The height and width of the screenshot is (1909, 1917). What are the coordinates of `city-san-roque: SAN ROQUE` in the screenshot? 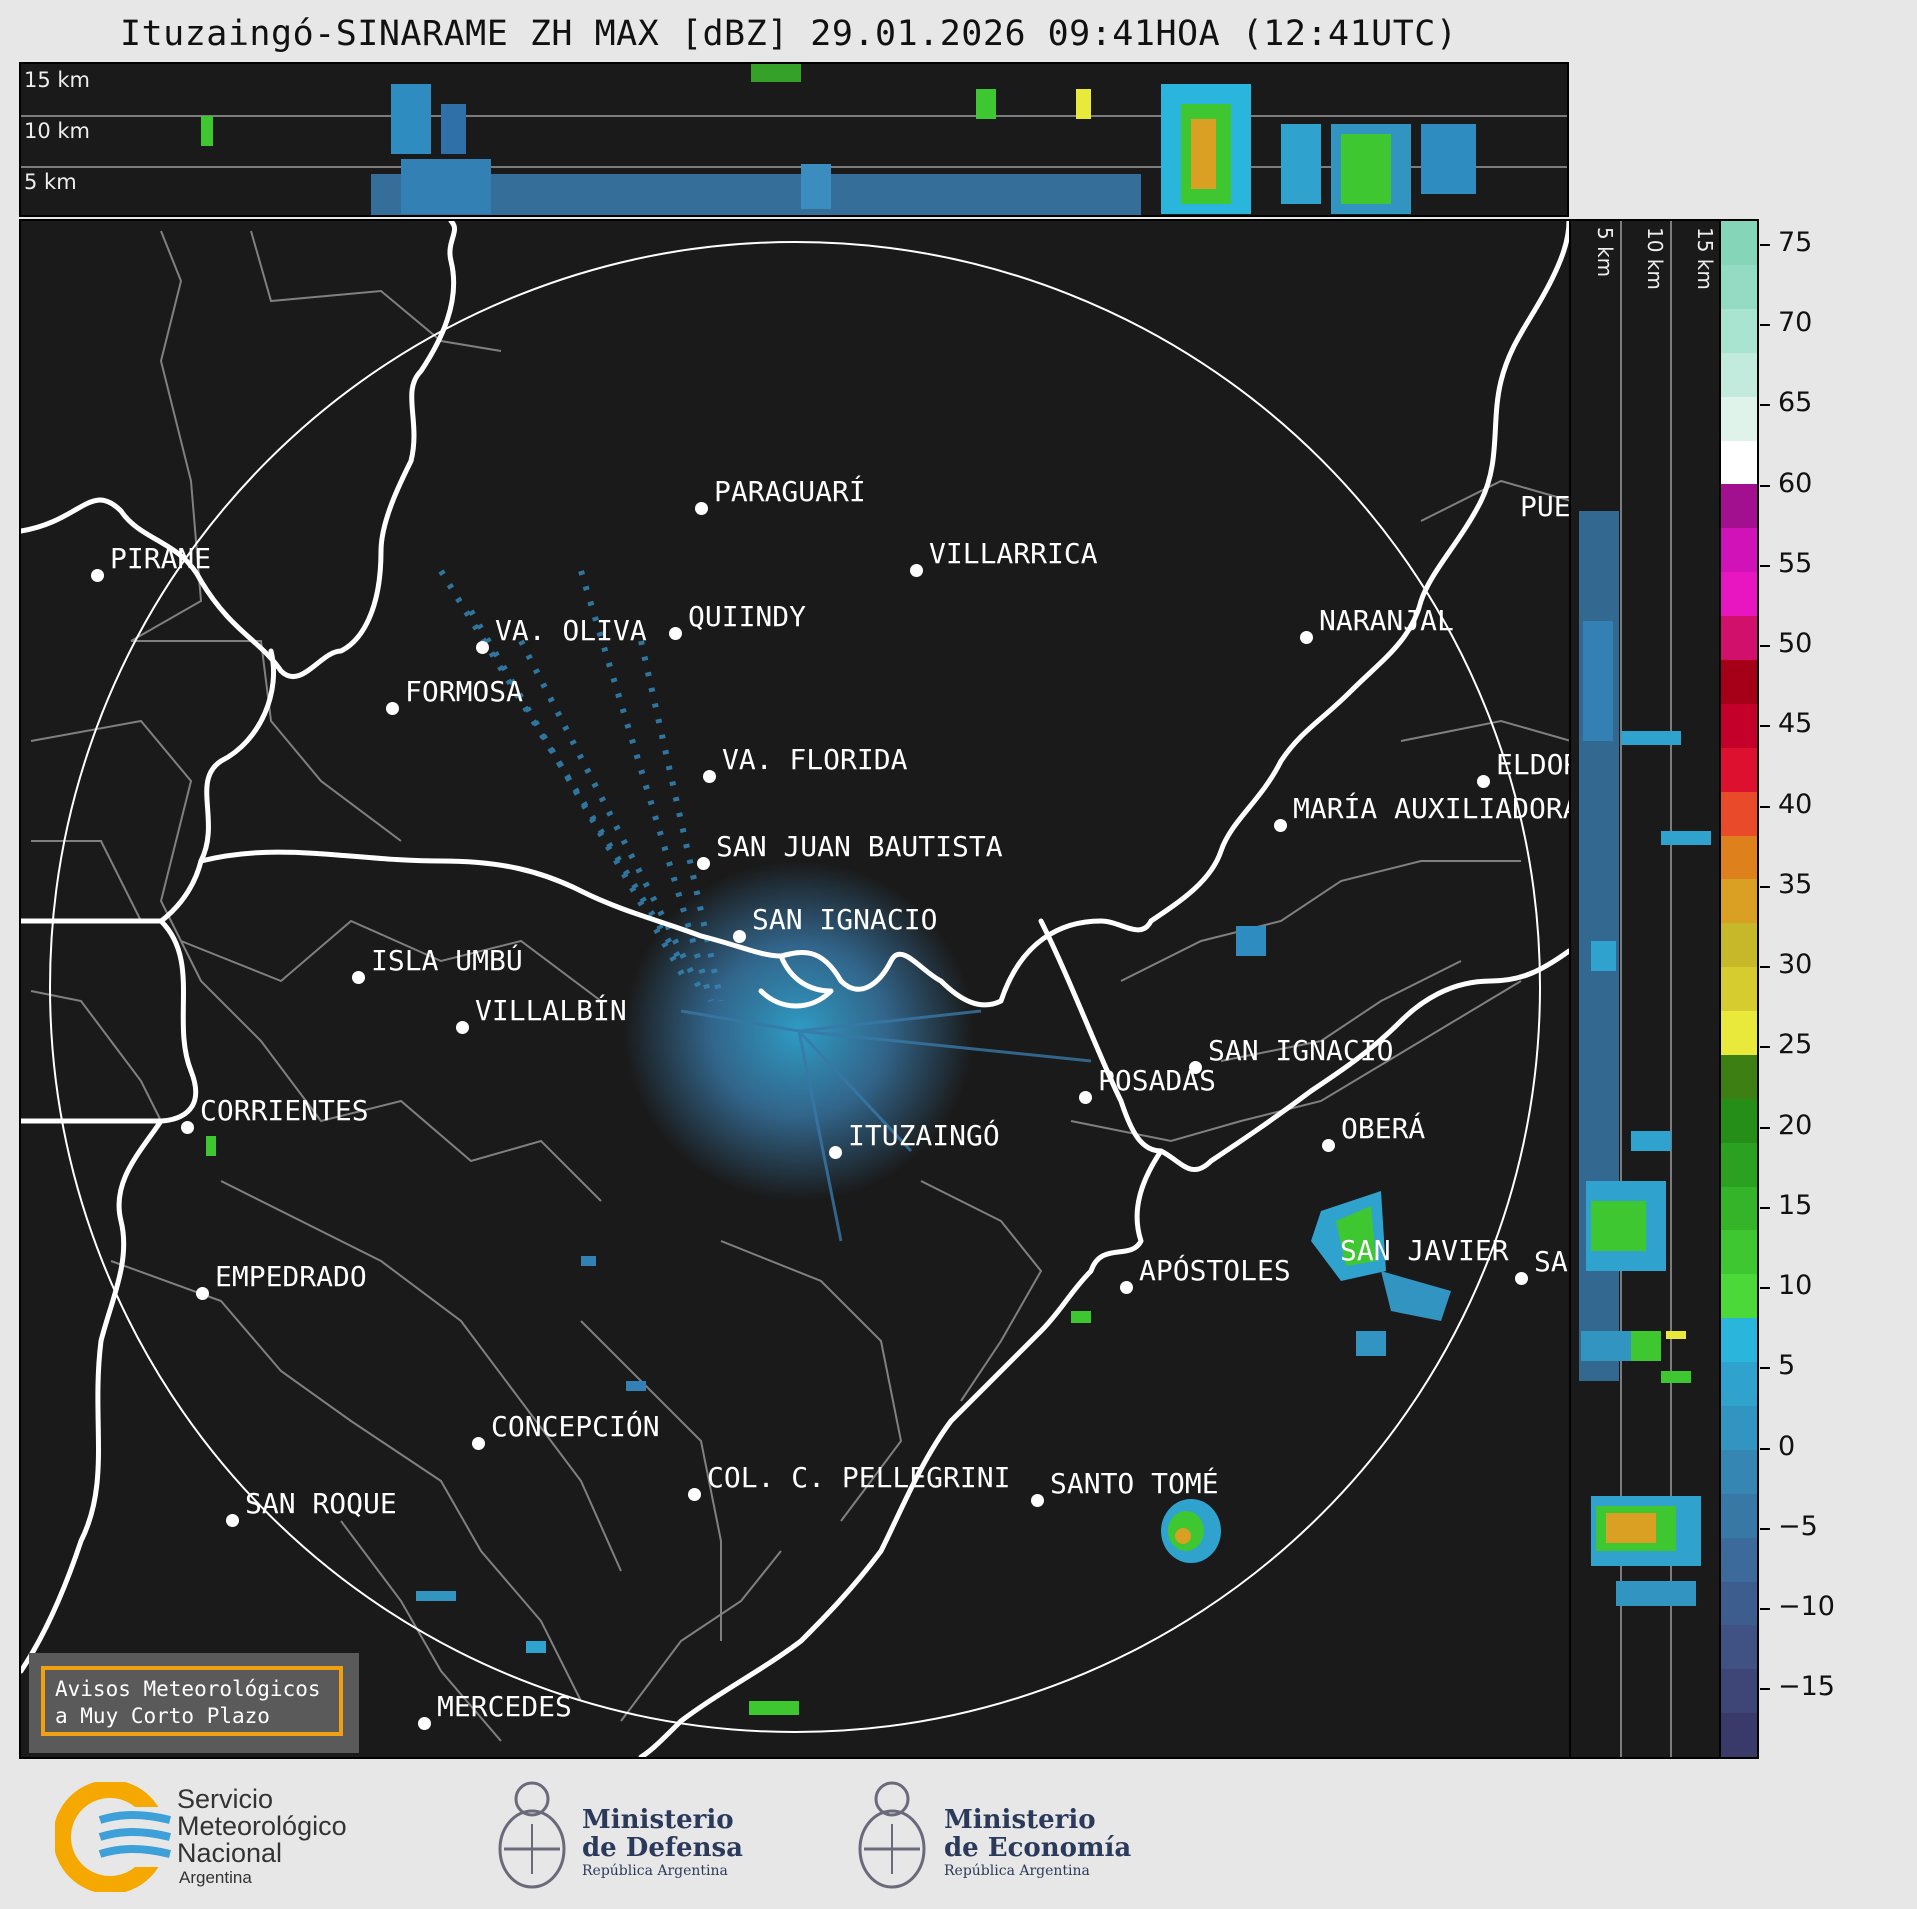 It's located at (311, 1507).